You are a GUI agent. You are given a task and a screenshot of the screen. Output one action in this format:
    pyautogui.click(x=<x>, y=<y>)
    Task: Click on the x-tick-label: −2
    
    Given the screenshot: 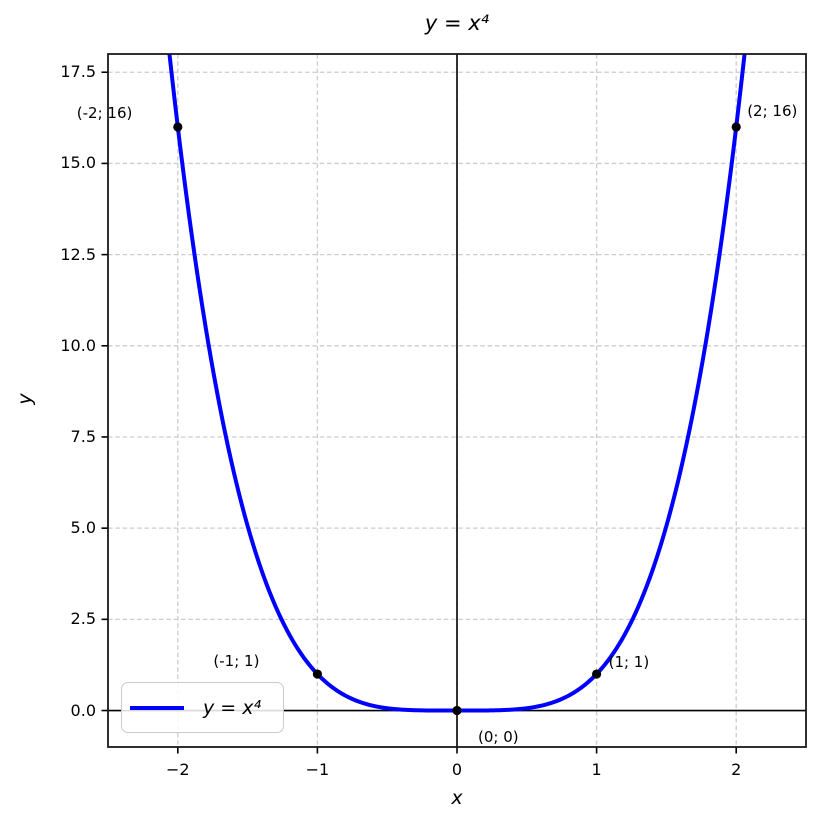 What is the action you would take?
    pyautogui.click(x=178, y=769)
    